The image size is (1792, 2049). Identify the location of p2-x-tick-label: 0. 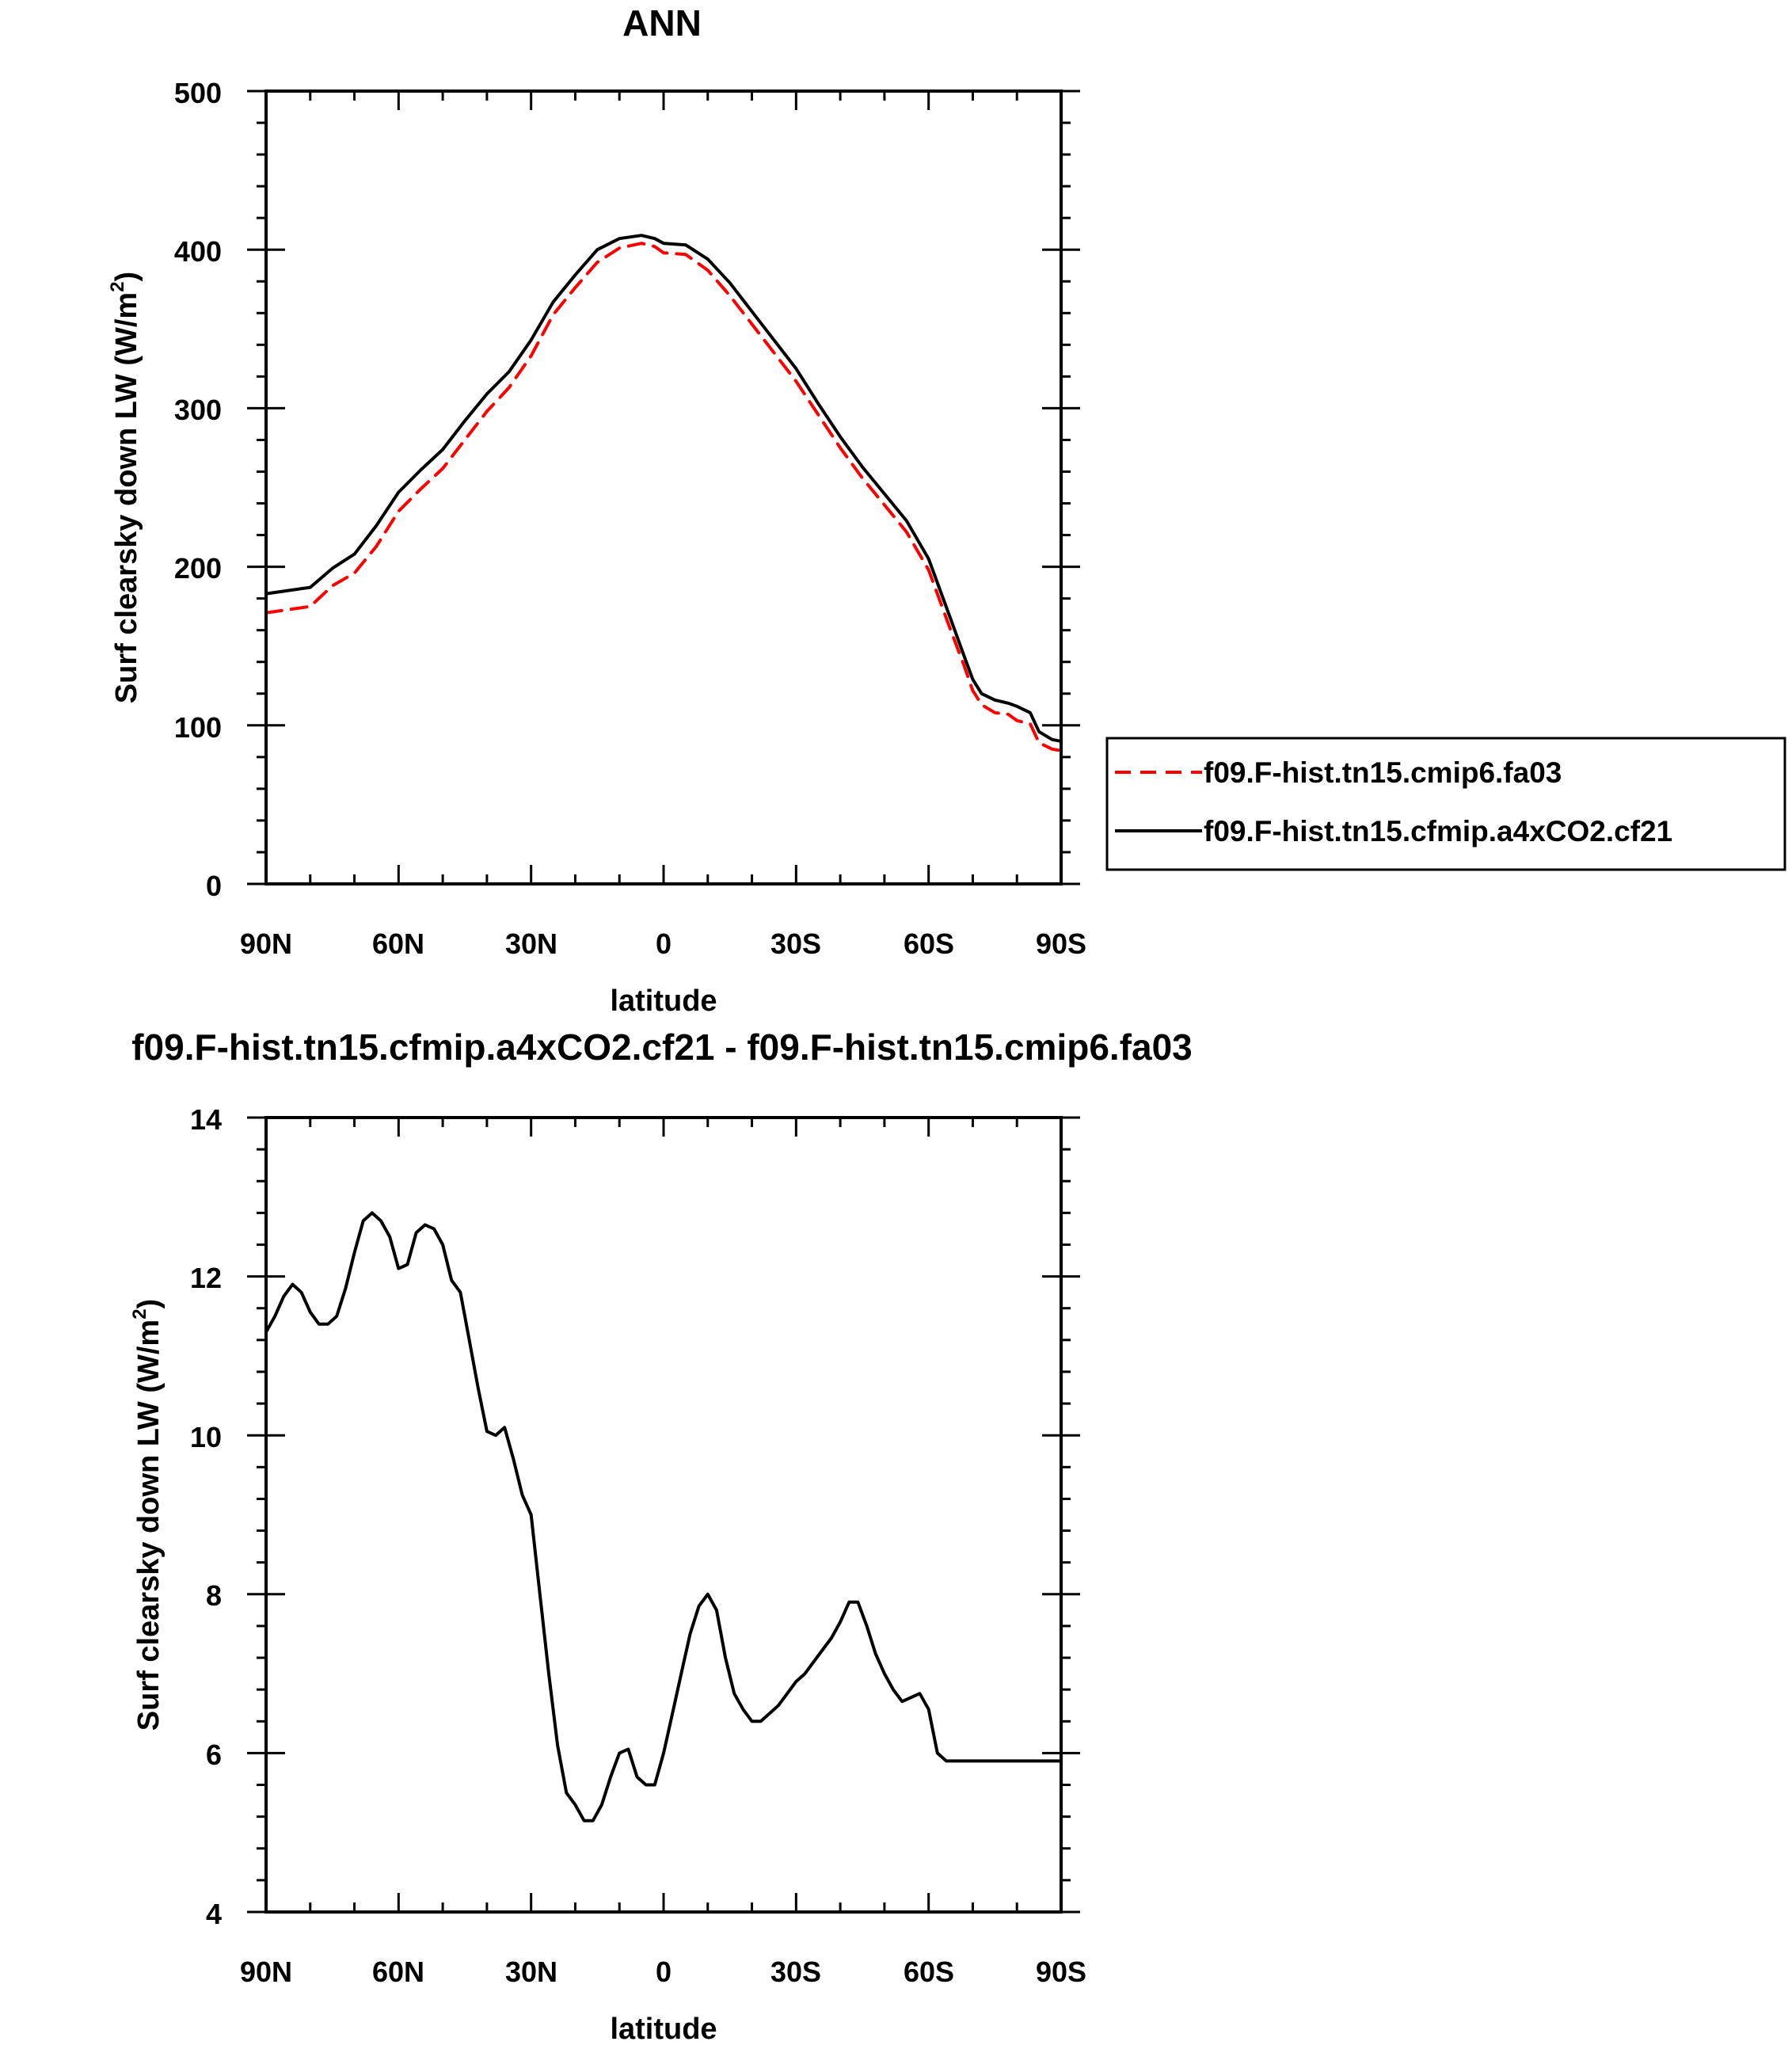
(664, 1972).